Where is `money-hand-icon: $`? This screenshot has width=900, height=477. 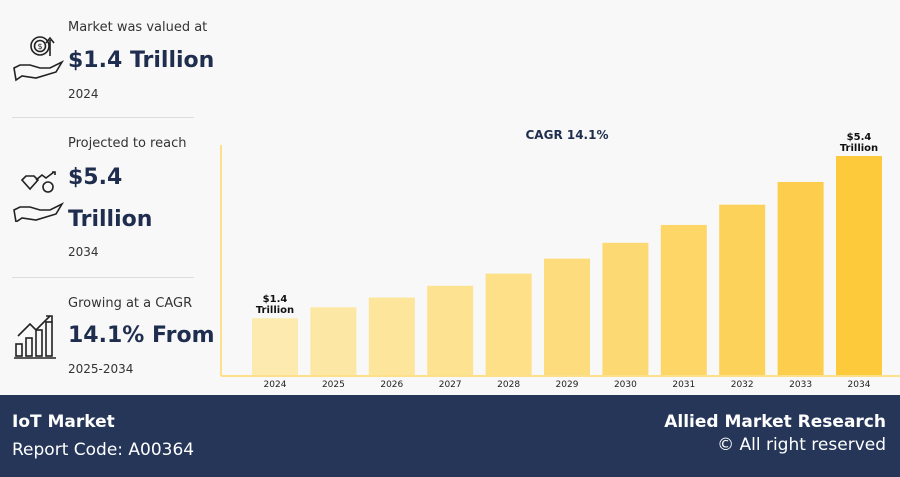 money-hand-icon: $ is located at coordinates (38, 59).